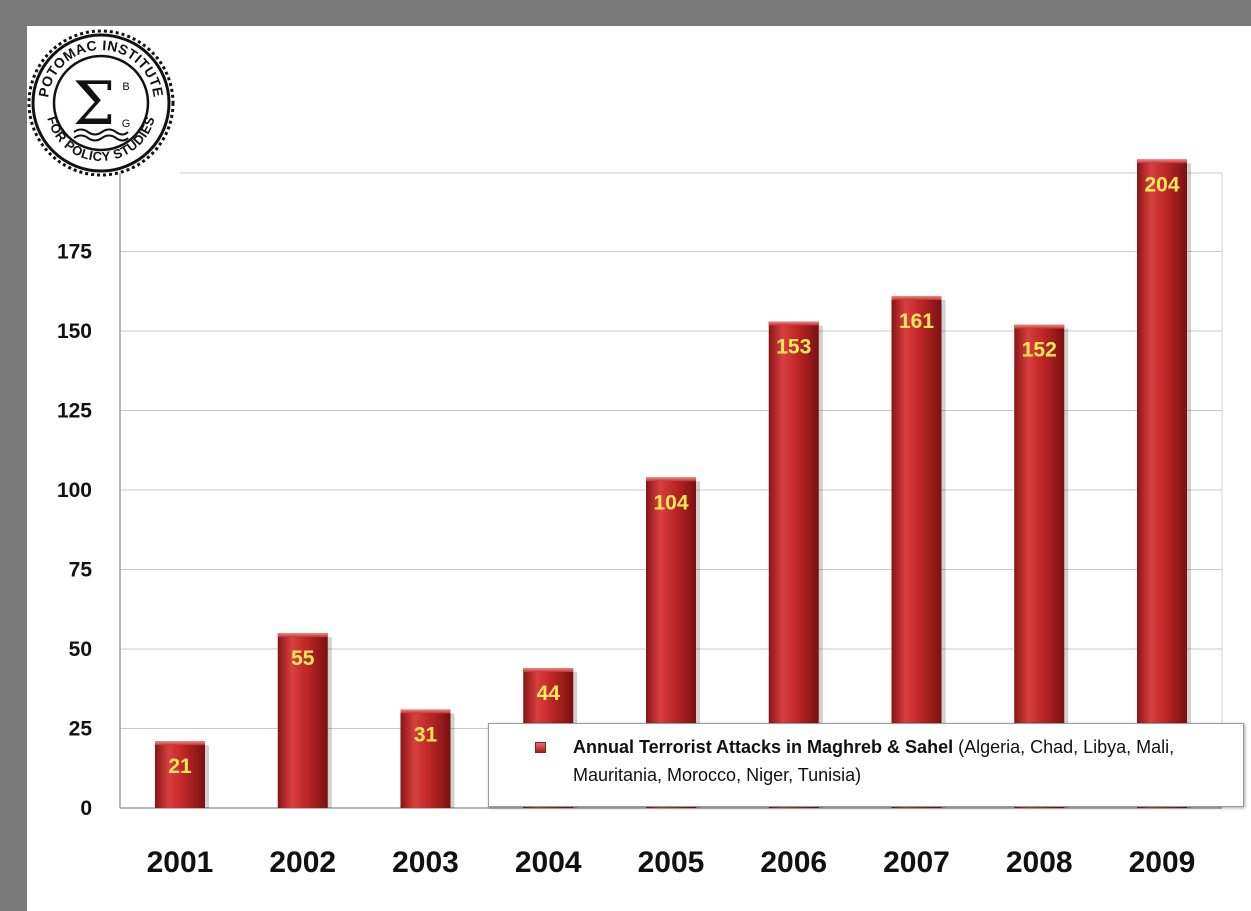  What do you see at coordinates (425, 862) in the screenshot?
I see `x-tick-label: 2003` at bounding box center [425, 862].